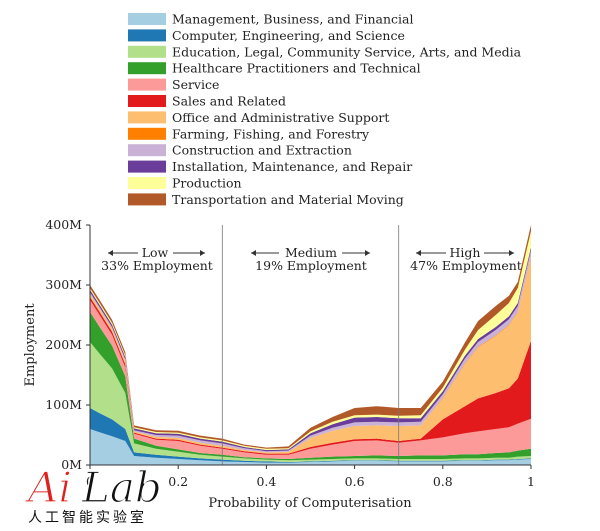 The width and height of the screenshot is (600, 531). Describe the element at coordinates (466, 265) in the screenshot. I see `region-high-share: 47% Employment` at that location.